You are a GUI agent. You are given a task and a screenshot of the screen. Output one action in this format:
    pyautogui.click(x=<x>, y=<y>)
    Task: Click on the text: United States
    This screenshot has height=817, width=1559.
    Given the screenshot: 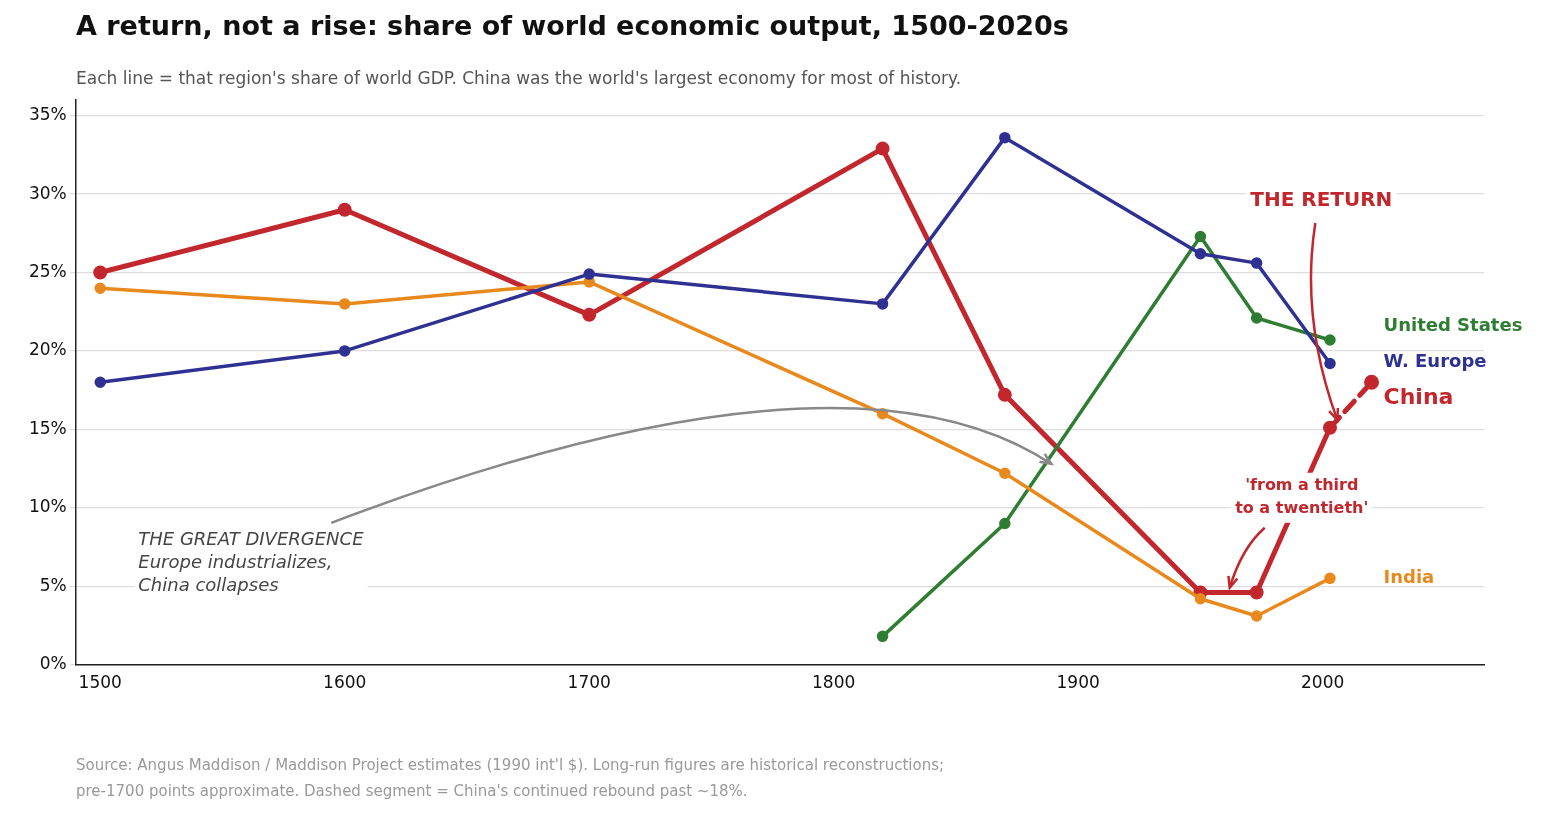 What is the action you would take?
    pyautogui.click(x=1453, y=324)
    